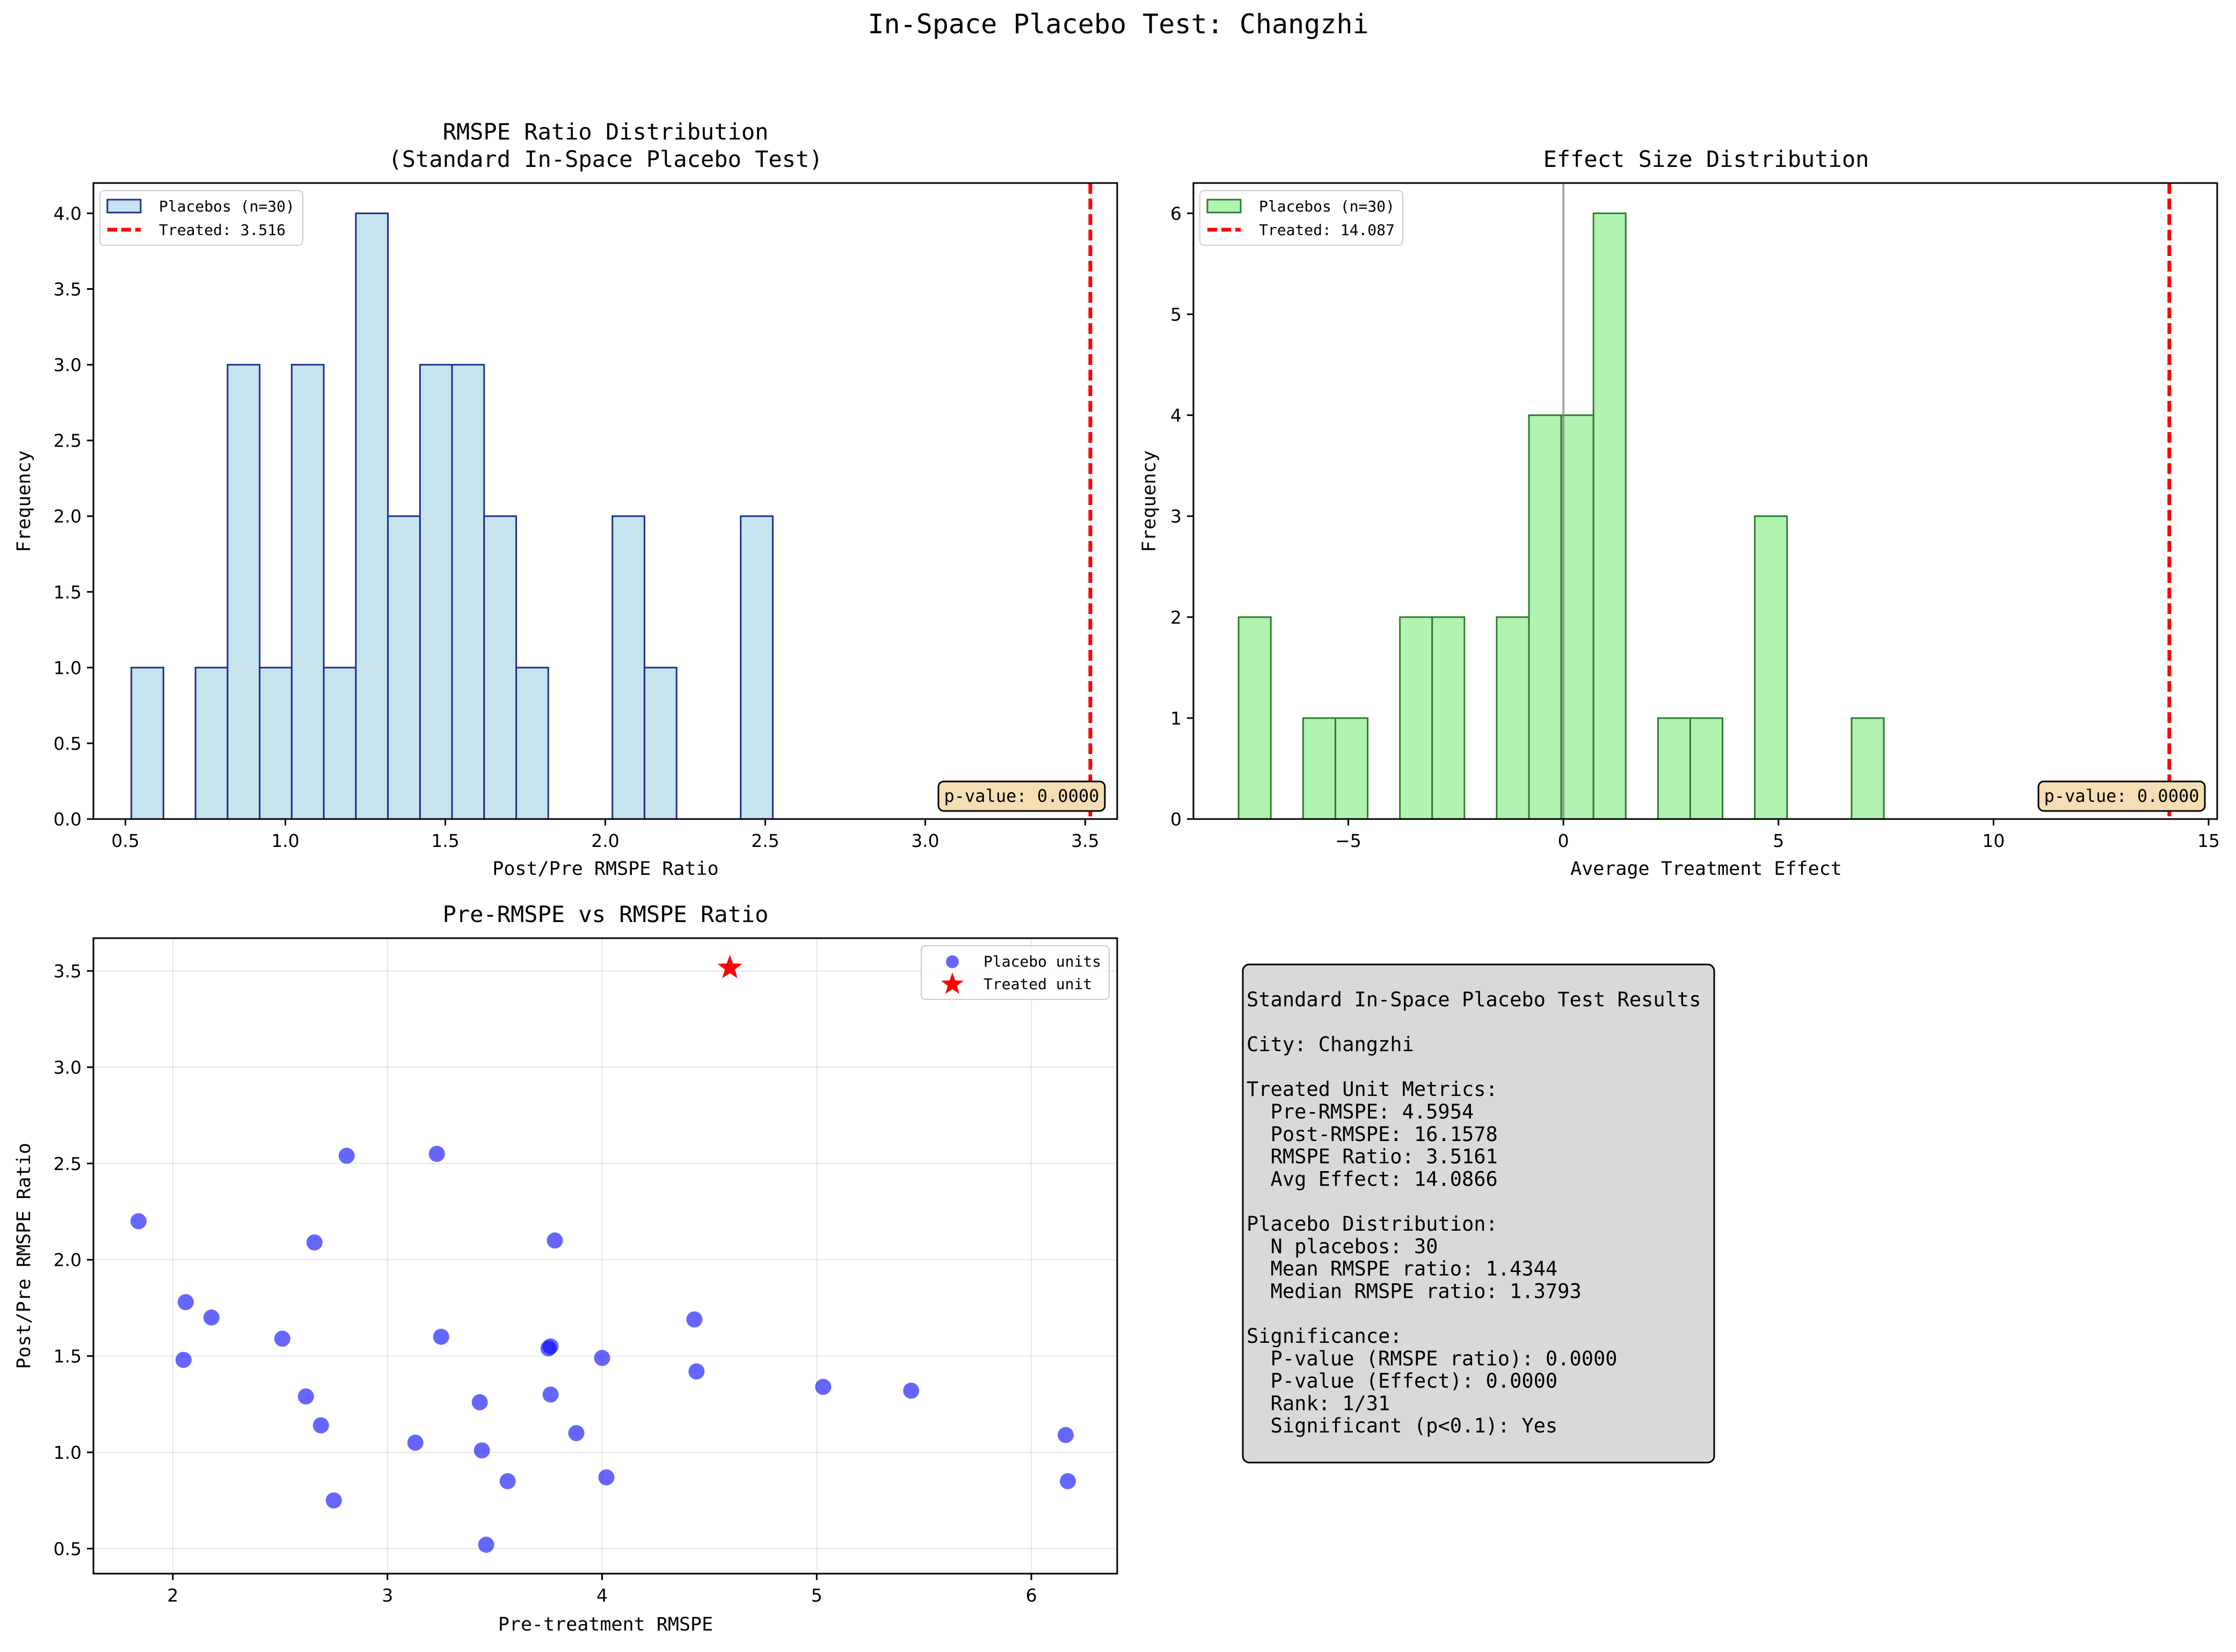 This screenshot has height=1652, width=2236. Describe the element at coordinates (1176, 314) in the screenshot. I see `effect-histogram-ytick-label: 5` at that location.